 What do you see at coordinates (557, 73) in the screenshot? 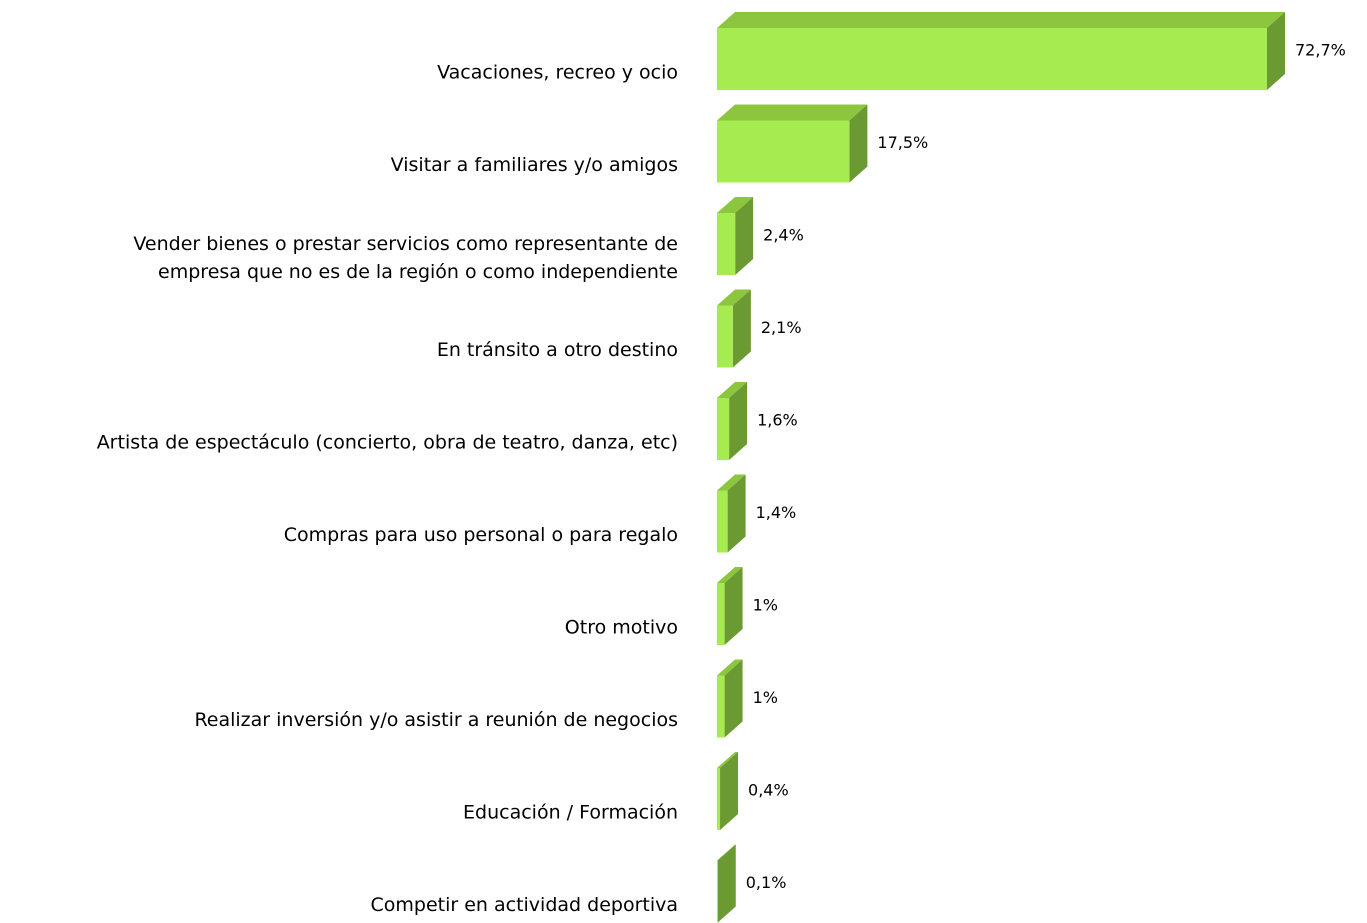
I see `category-label: Vacaciones, recreo y ocio` at bounding box center [557, 73].